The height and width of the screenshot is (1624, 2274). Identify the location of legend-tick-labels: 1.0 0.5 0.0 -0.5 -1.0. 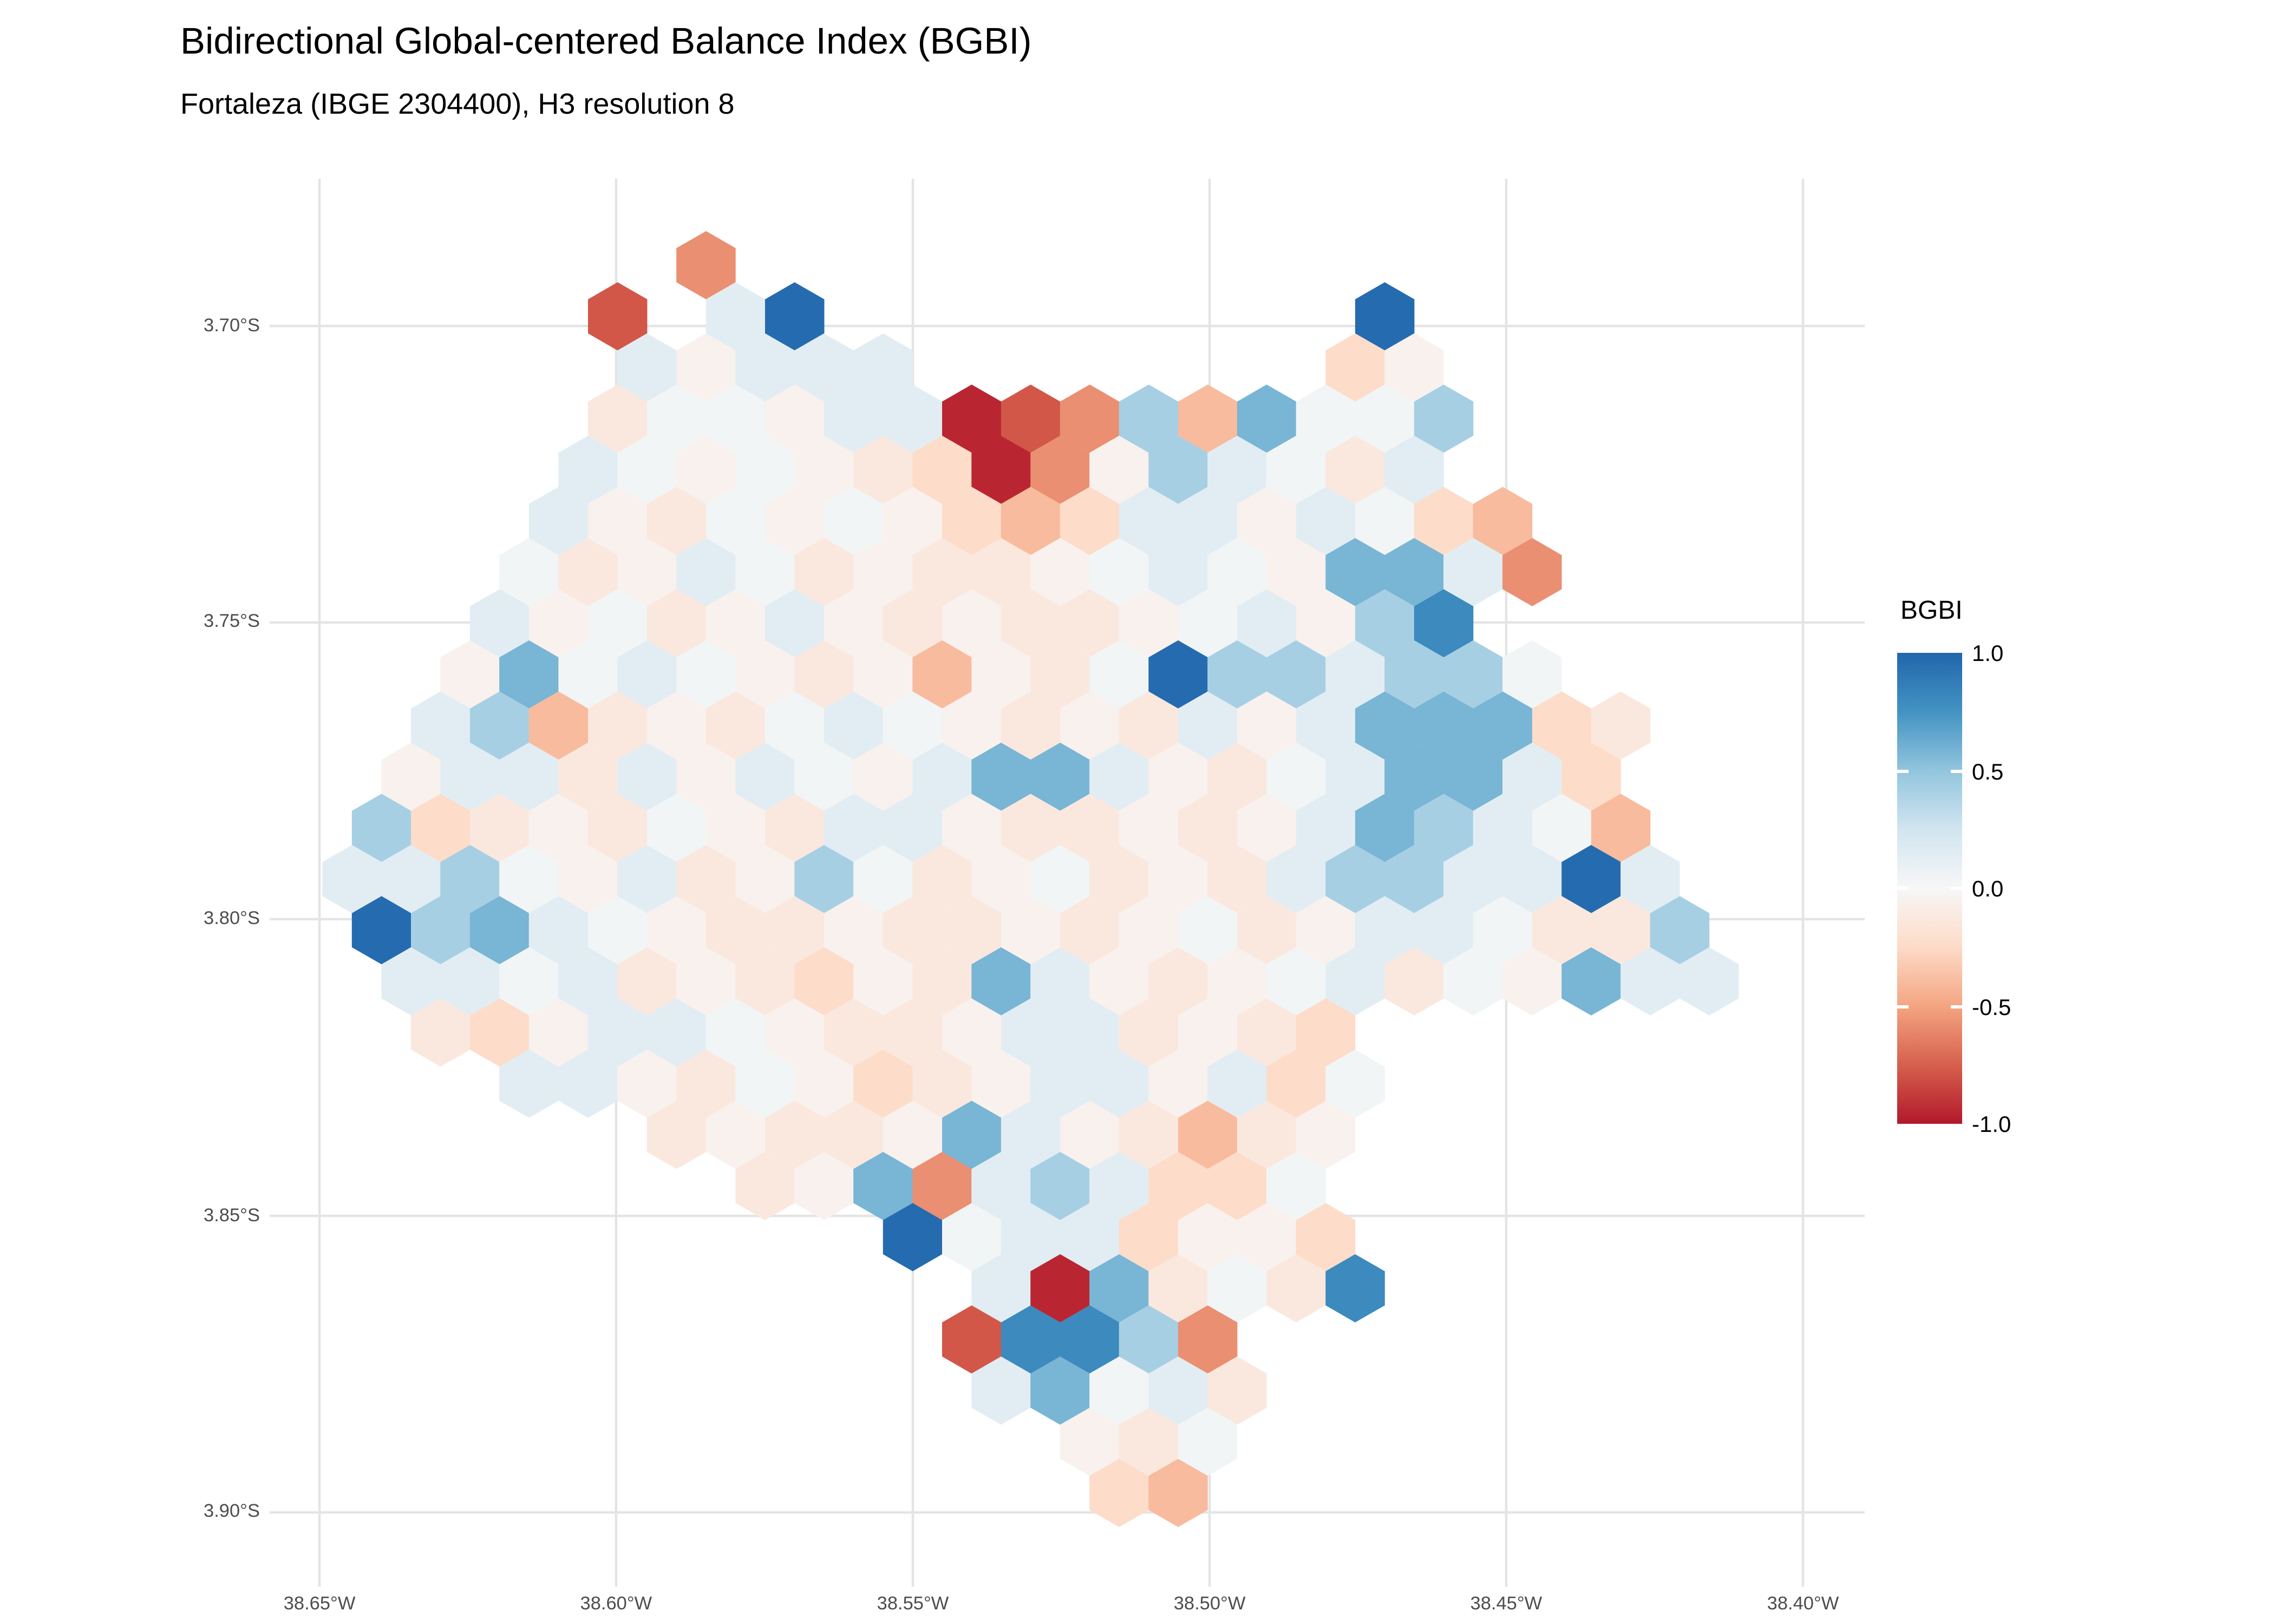
(2021, 888).